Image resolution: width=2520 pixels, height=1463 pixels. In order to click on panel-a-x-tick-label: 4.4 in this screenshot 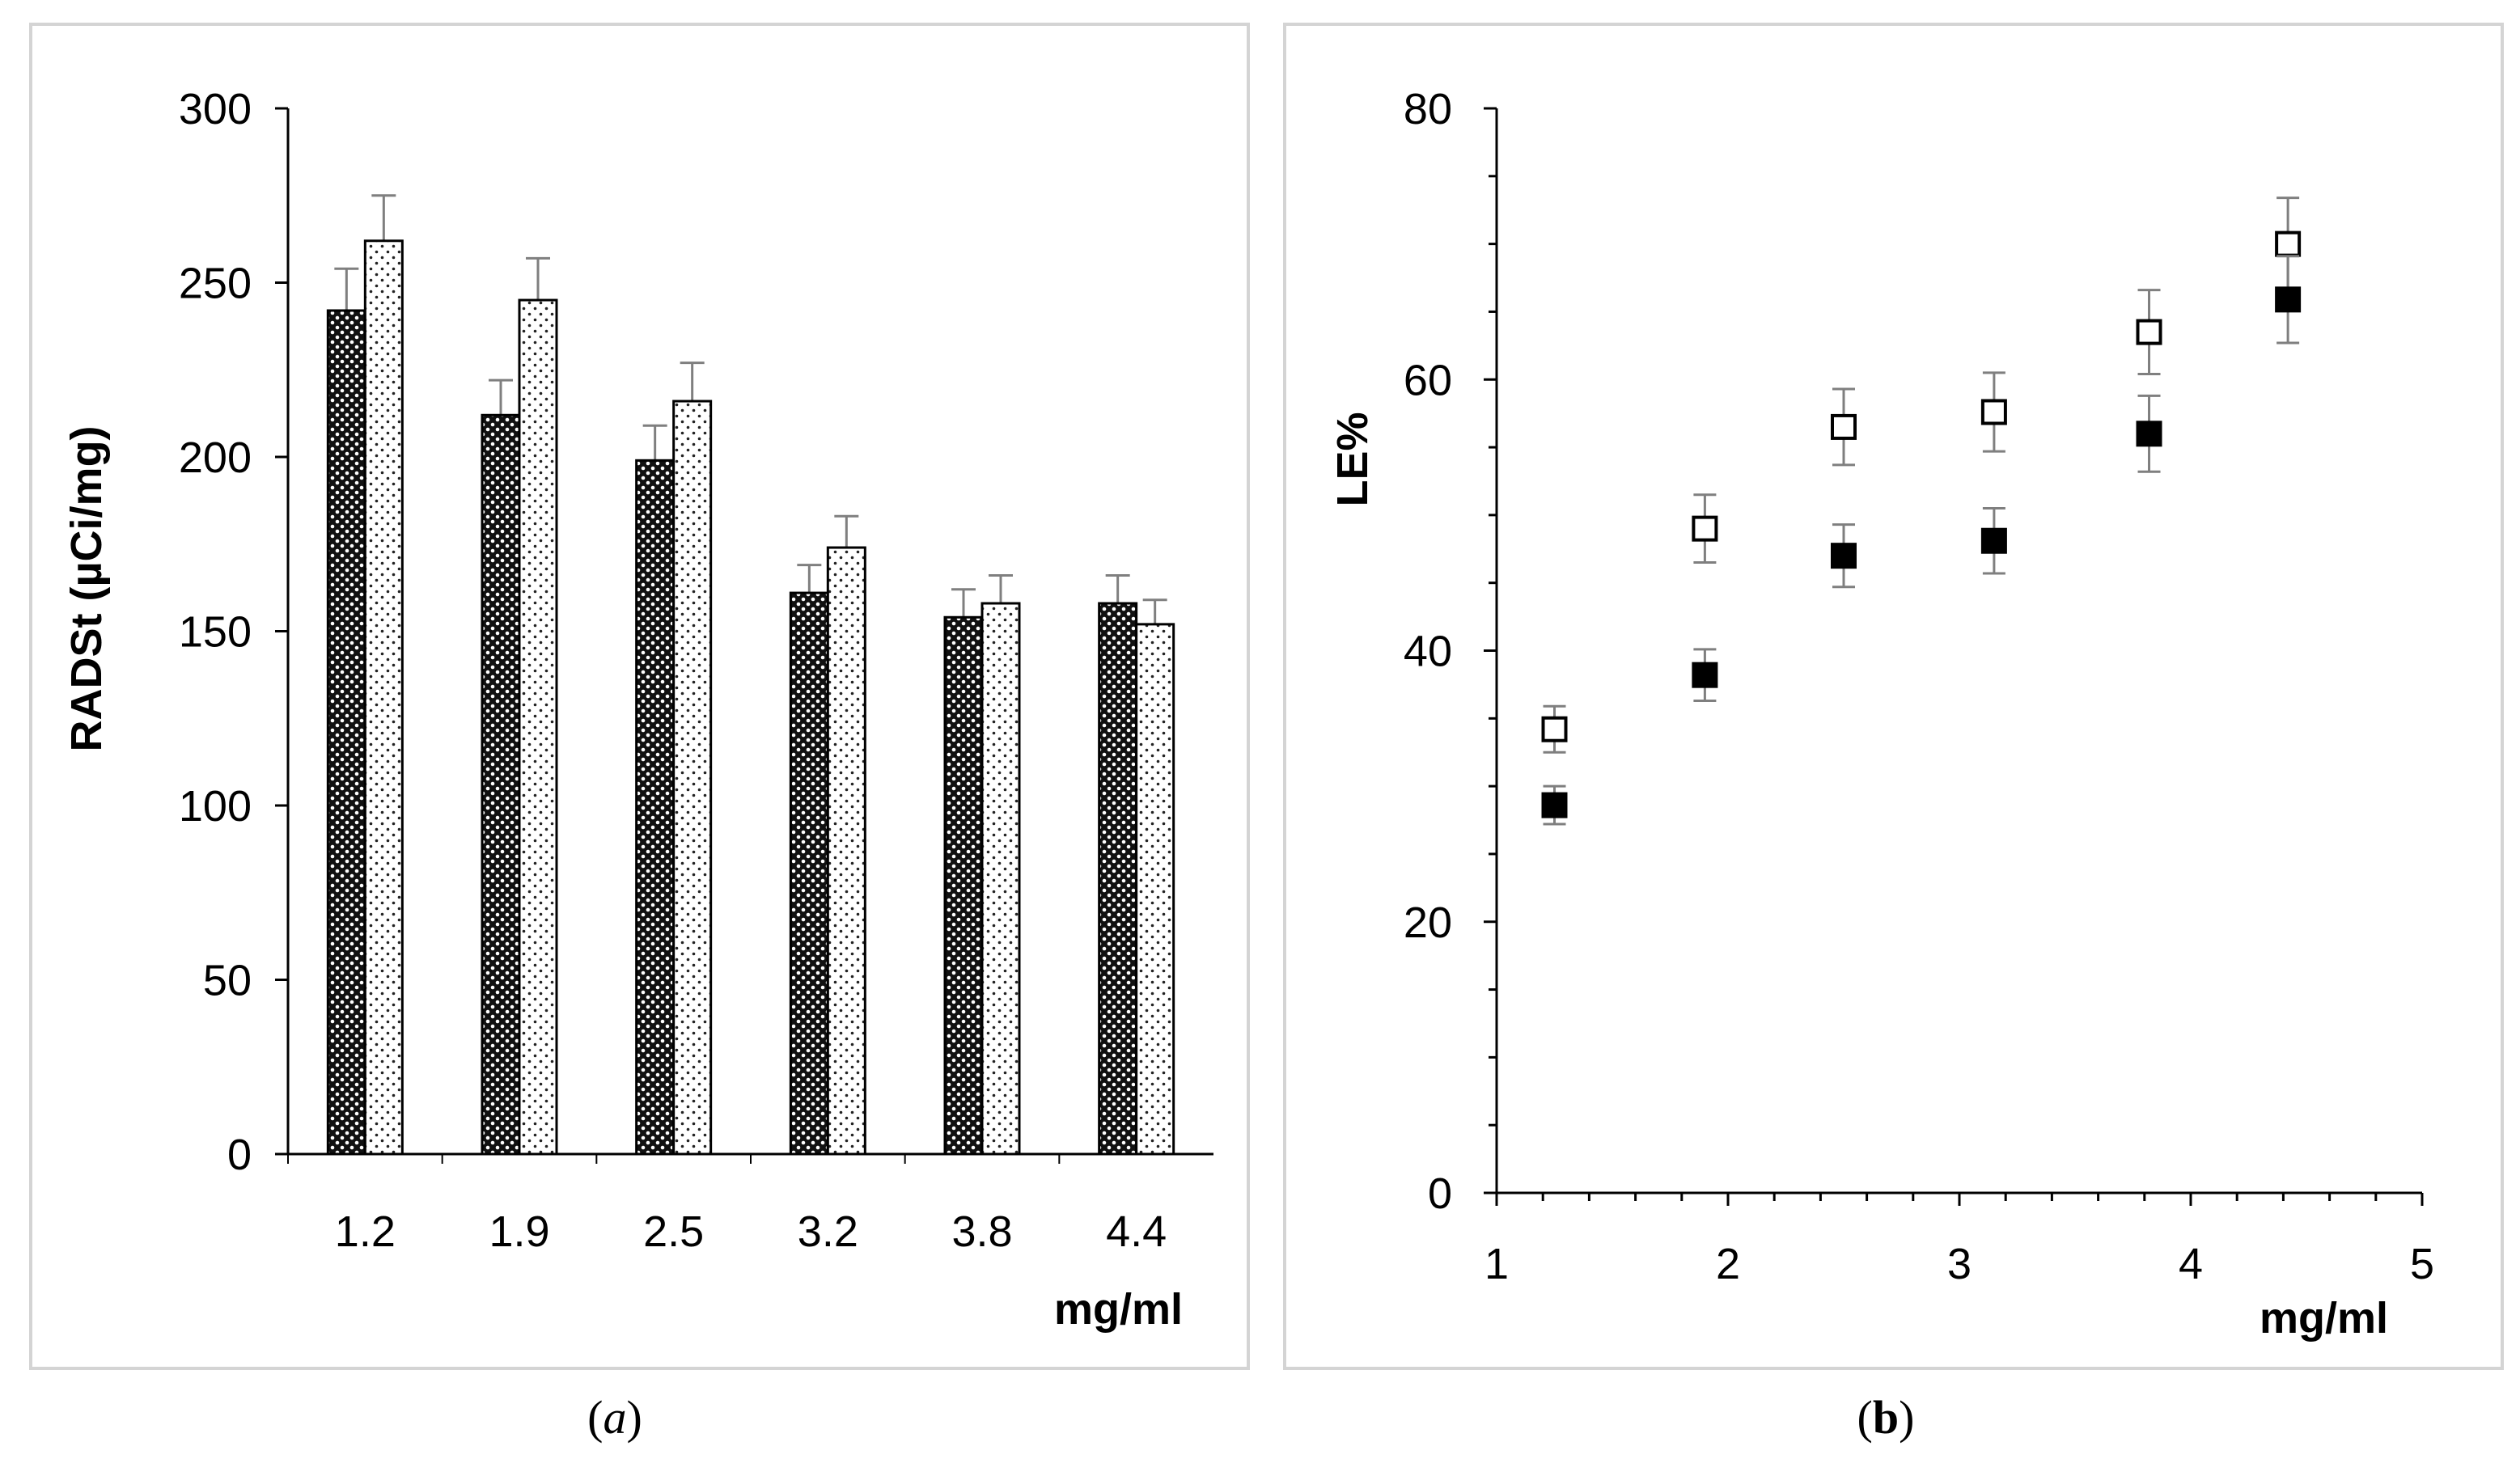, I will do `click(1136, 1231)`.